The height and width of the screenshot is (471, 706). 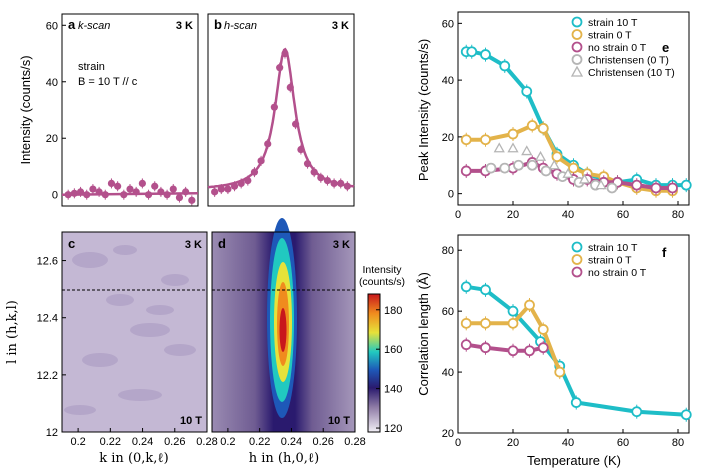 I want to click on panel-e-data, so click(x=576, y=121).